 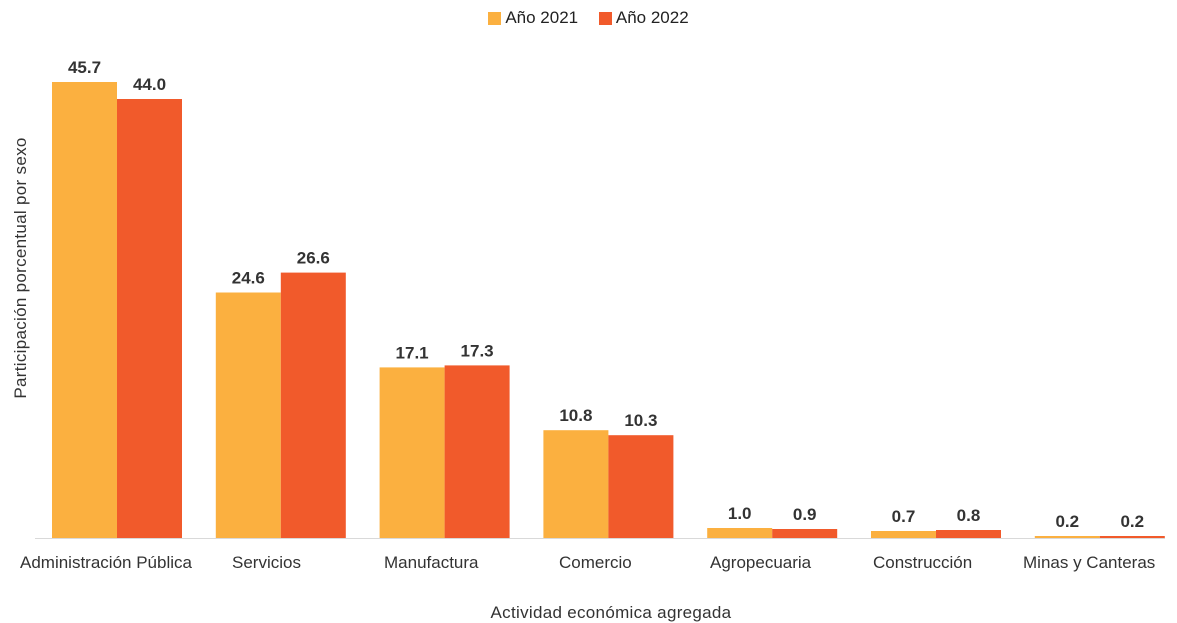 What do you see at coordinates (640, 420) in the screenshot?
I see `data-label-2022-3: 10.3` at bounding box center [640, 420].